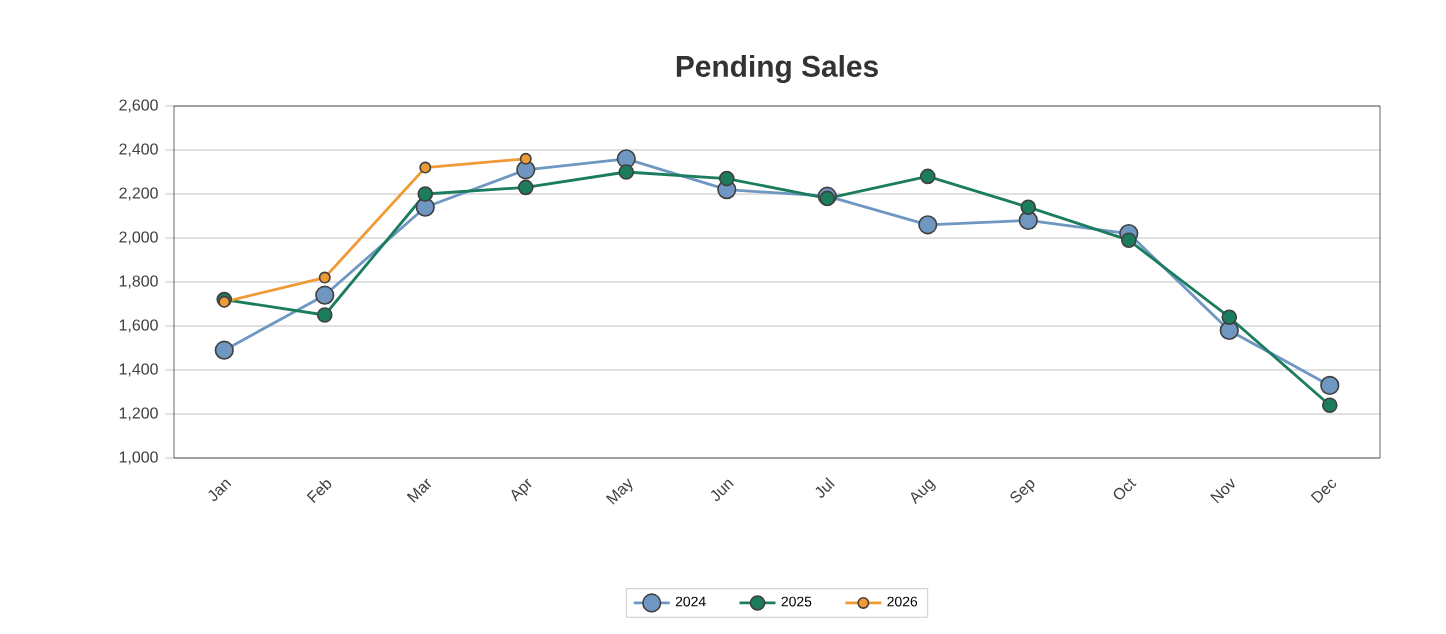 This screenshot has height=634, width=1446. What do you see at coordinates (777, 69) in the screenshot?
I see `chart-title: Pending Sales` at bounding box center [777, 69].